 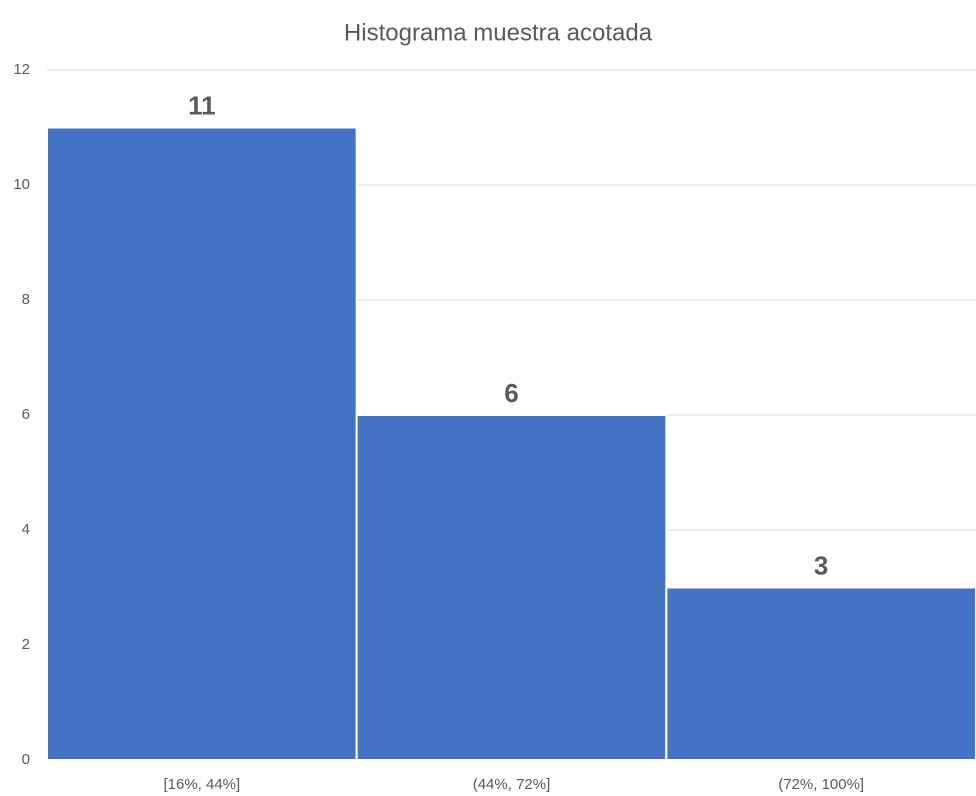 I want to click on y-tick-label: 4, so click(x=26, y=529).